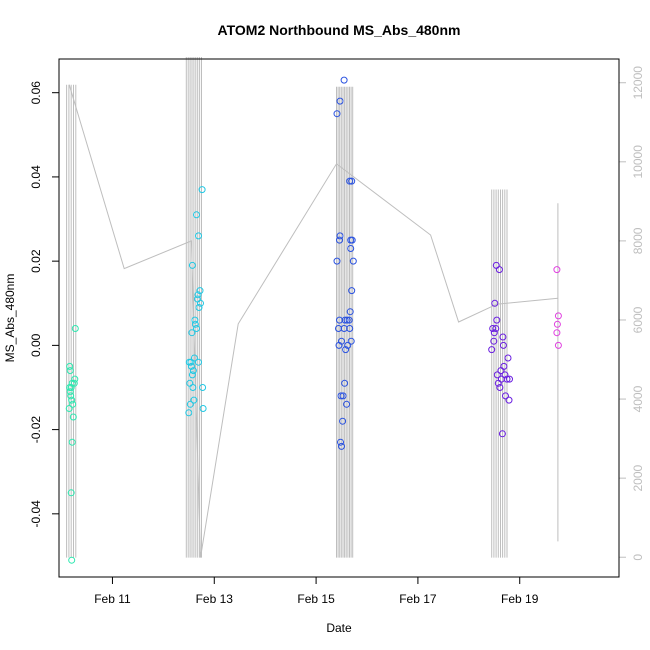 The height and width of the screenshot is (650, 650). I want to click on y2-tick-label-6: 10000, so click(638, 162).